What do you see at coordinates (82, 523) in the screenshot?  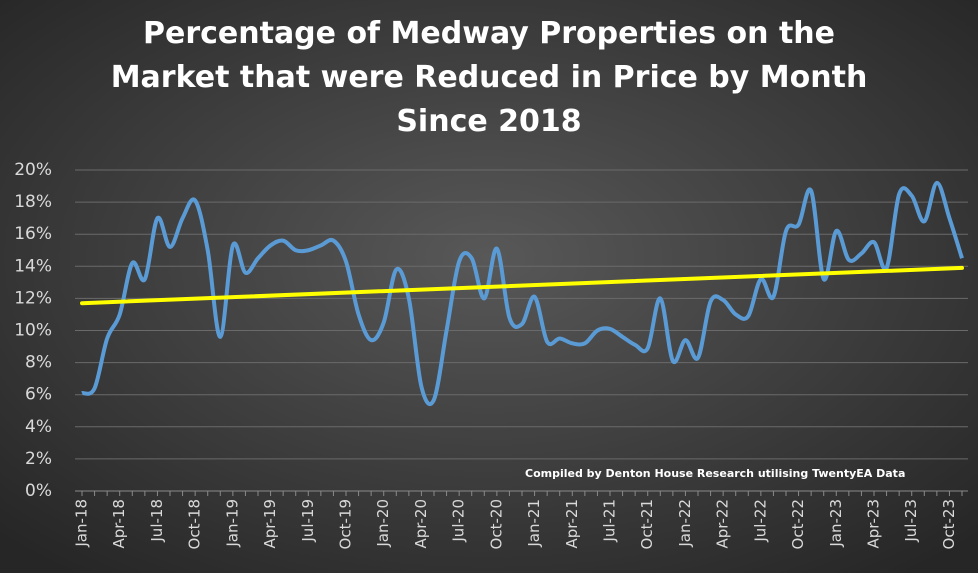 I see `x-tick-label: Jan-18` at bounding box center [82, 523].